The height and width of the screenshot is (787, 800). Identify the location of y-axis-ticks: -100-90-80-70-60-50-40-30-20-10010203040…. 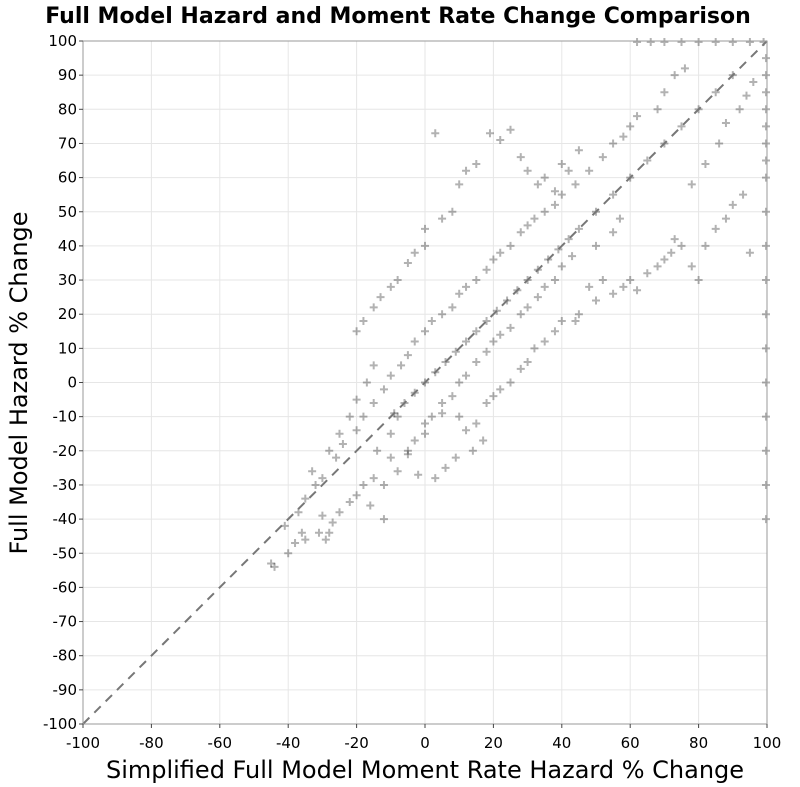
(63, 382).